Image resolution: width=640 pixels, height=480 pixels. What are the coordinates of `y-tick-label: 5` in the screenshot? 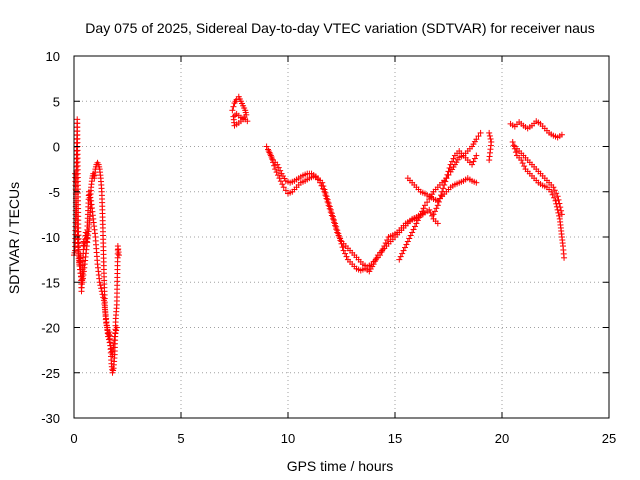 It's located at (56, 101).